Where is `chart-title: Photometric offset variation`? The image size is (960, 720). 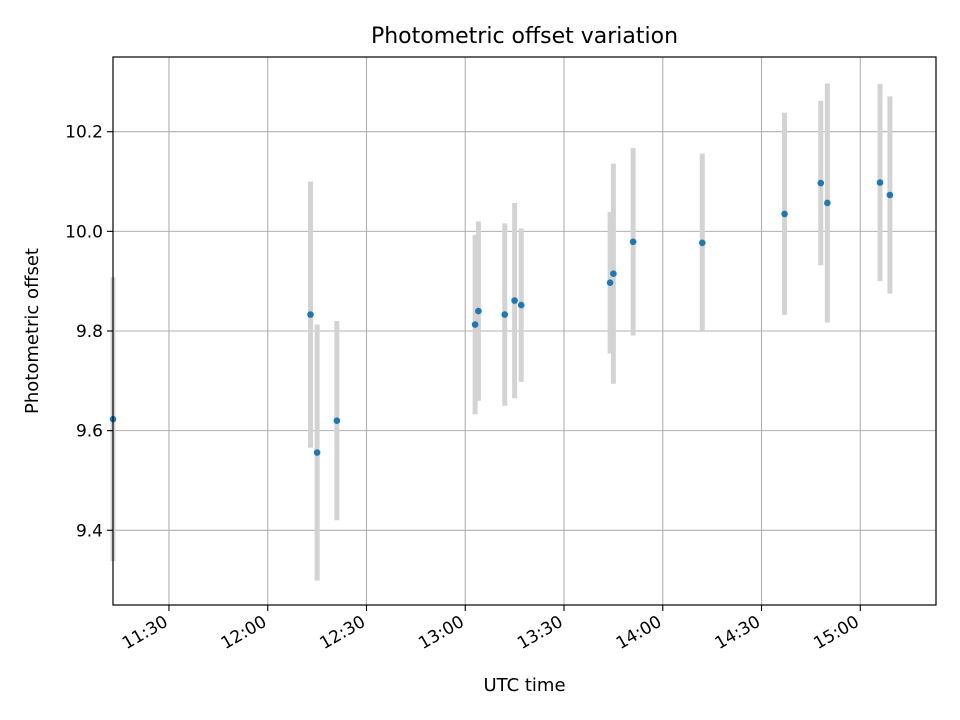
chart-title: Photometric offset variation is located at coordinates (524, 36).